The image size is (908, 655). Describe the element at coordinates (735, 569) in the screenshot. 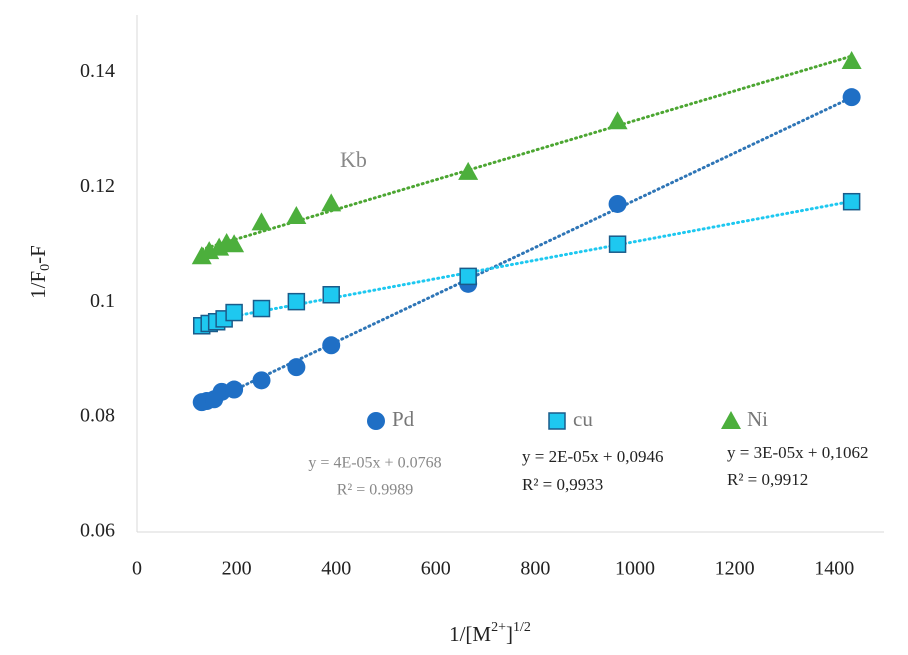

I see `x-tick-label: 1200` at that location.